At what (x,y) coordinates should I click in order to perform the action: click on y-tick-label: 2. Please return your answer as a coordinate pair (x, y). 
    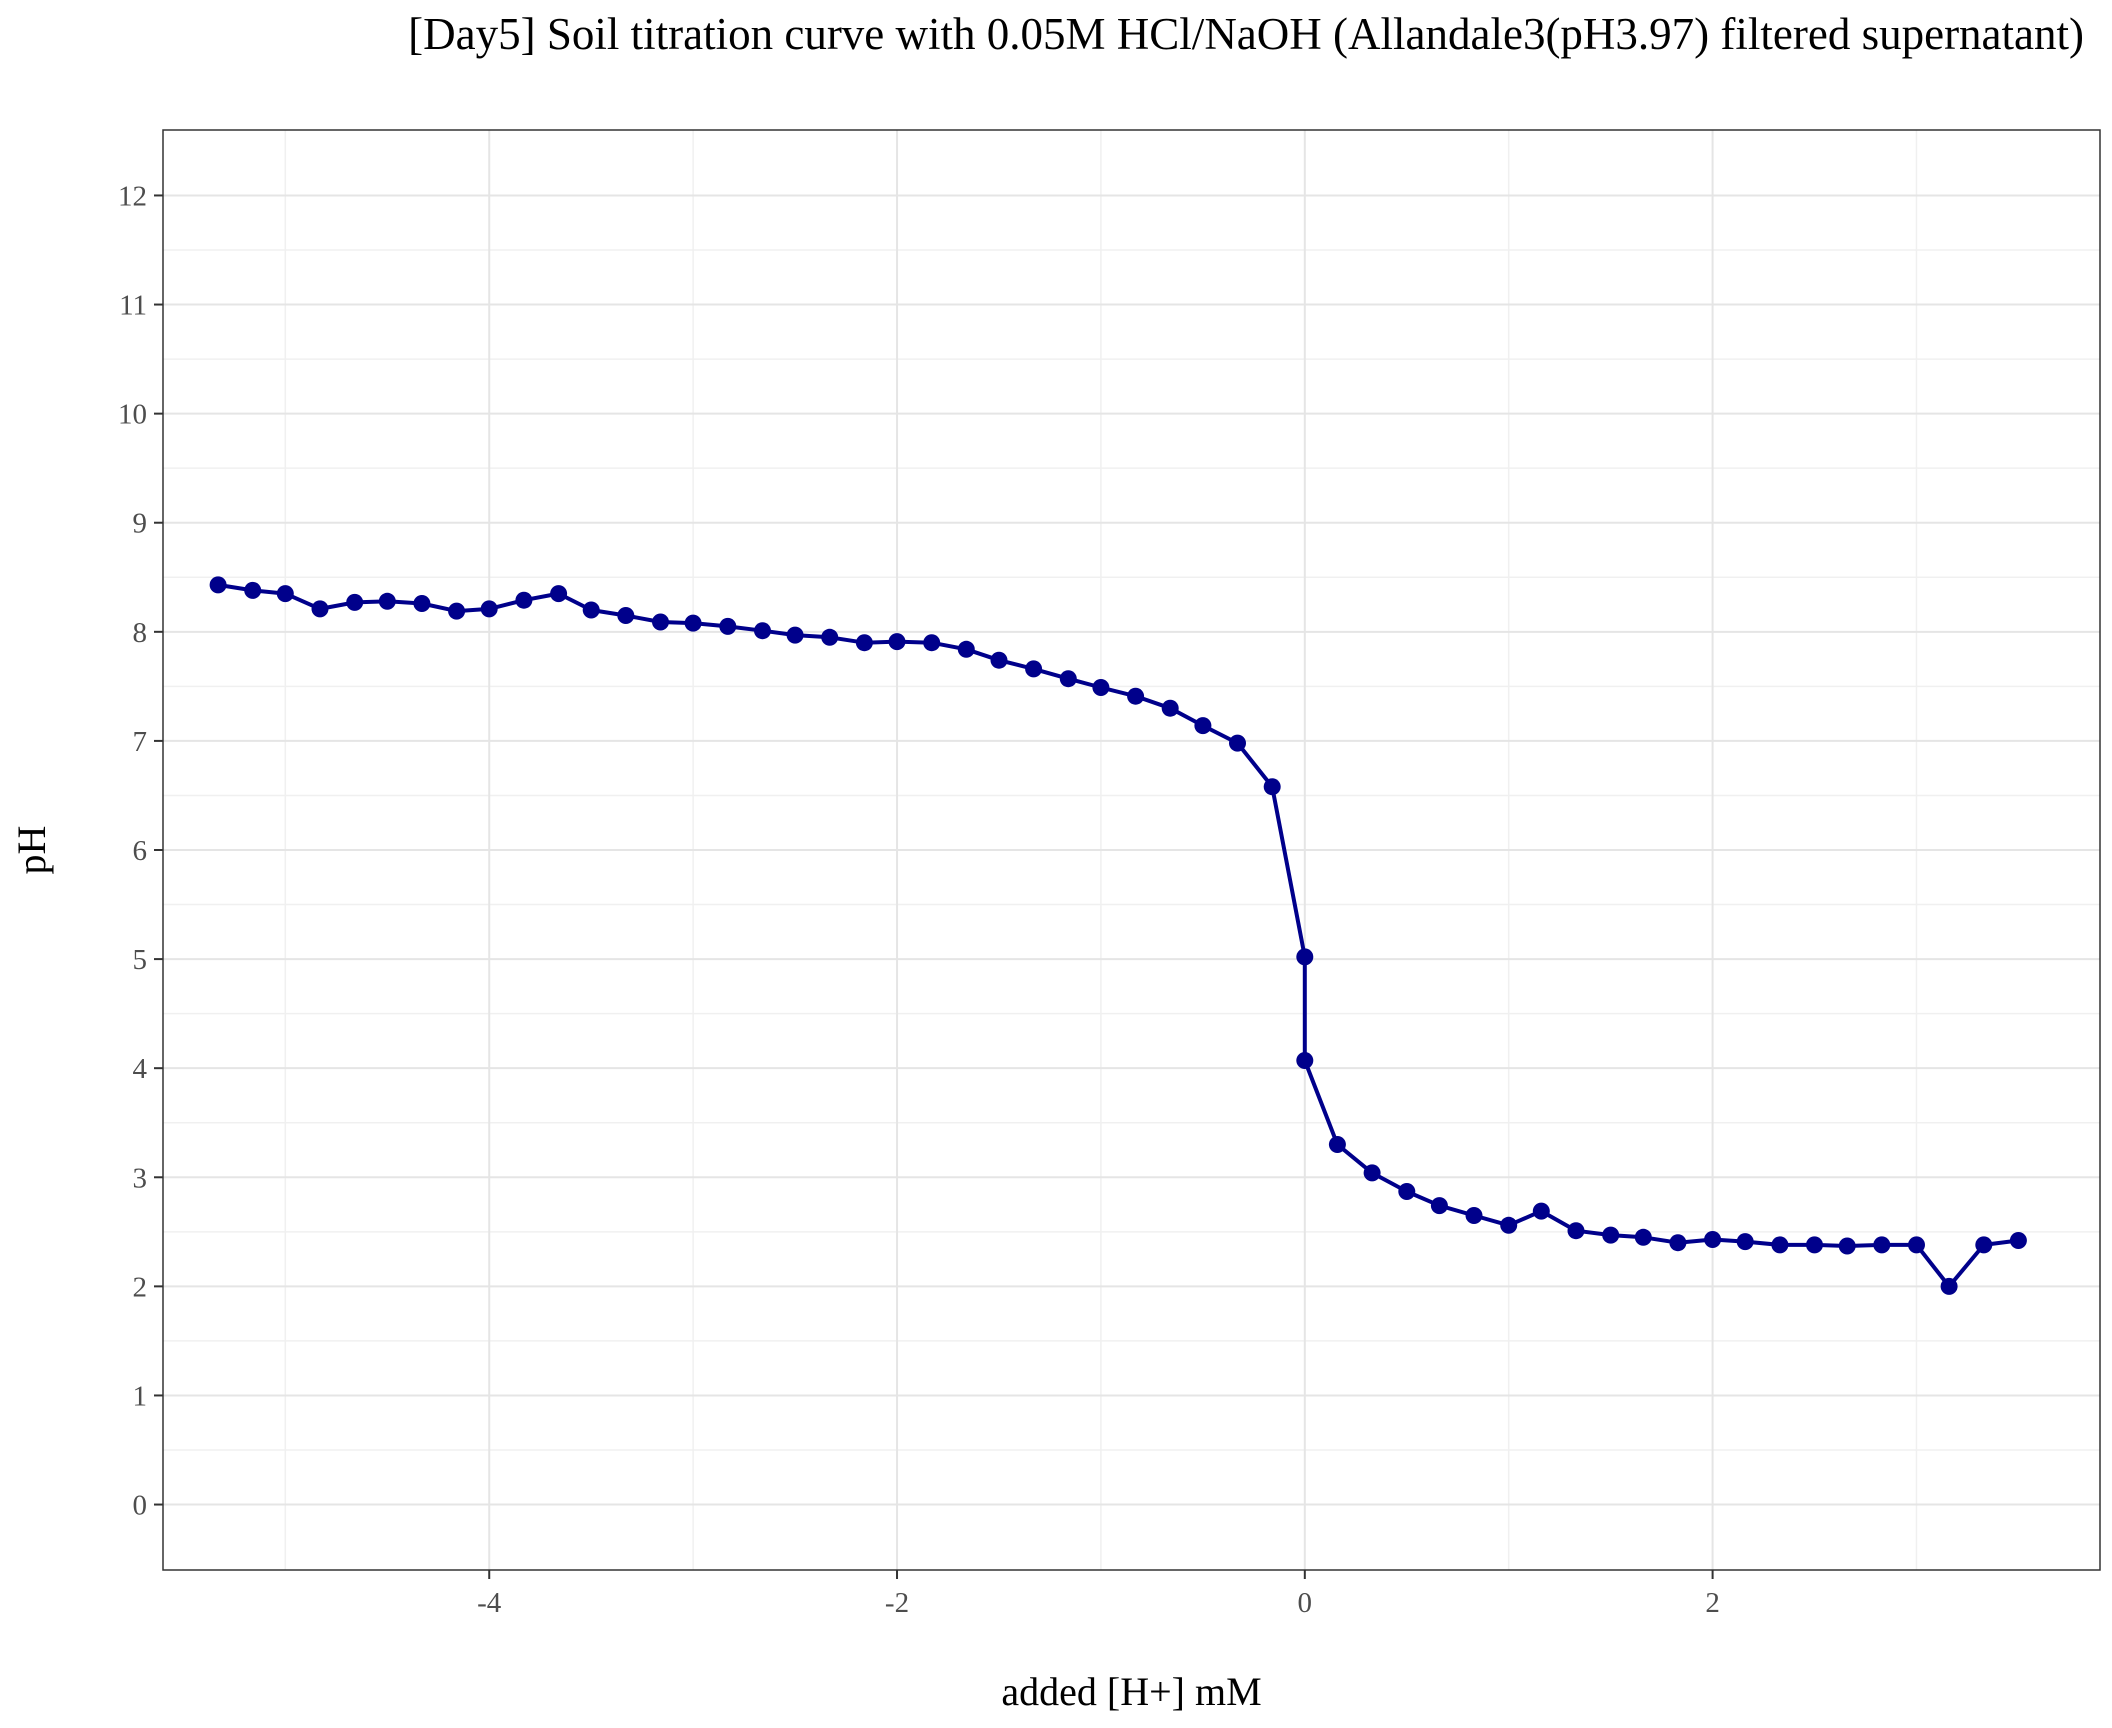
    Looking at the image, I should click on (140, 1287).